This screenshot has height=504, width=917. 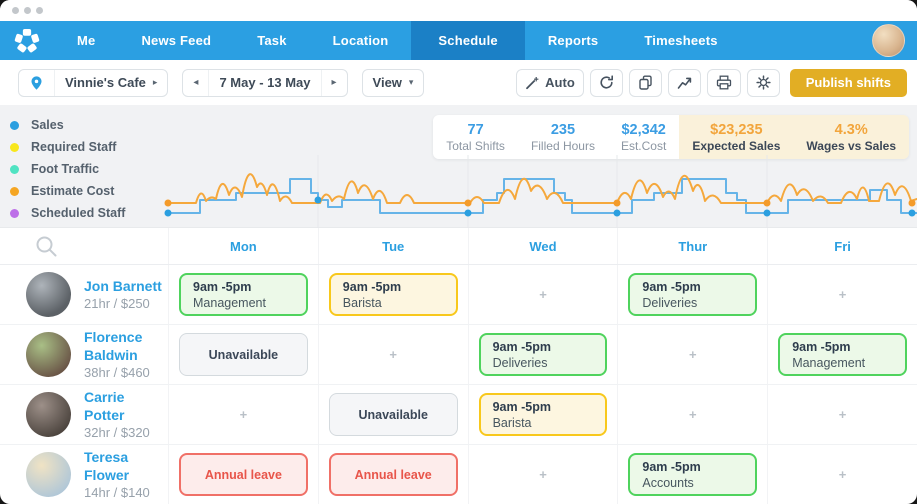 I want to click on location-pin-icon, so click(x=36, y=82).